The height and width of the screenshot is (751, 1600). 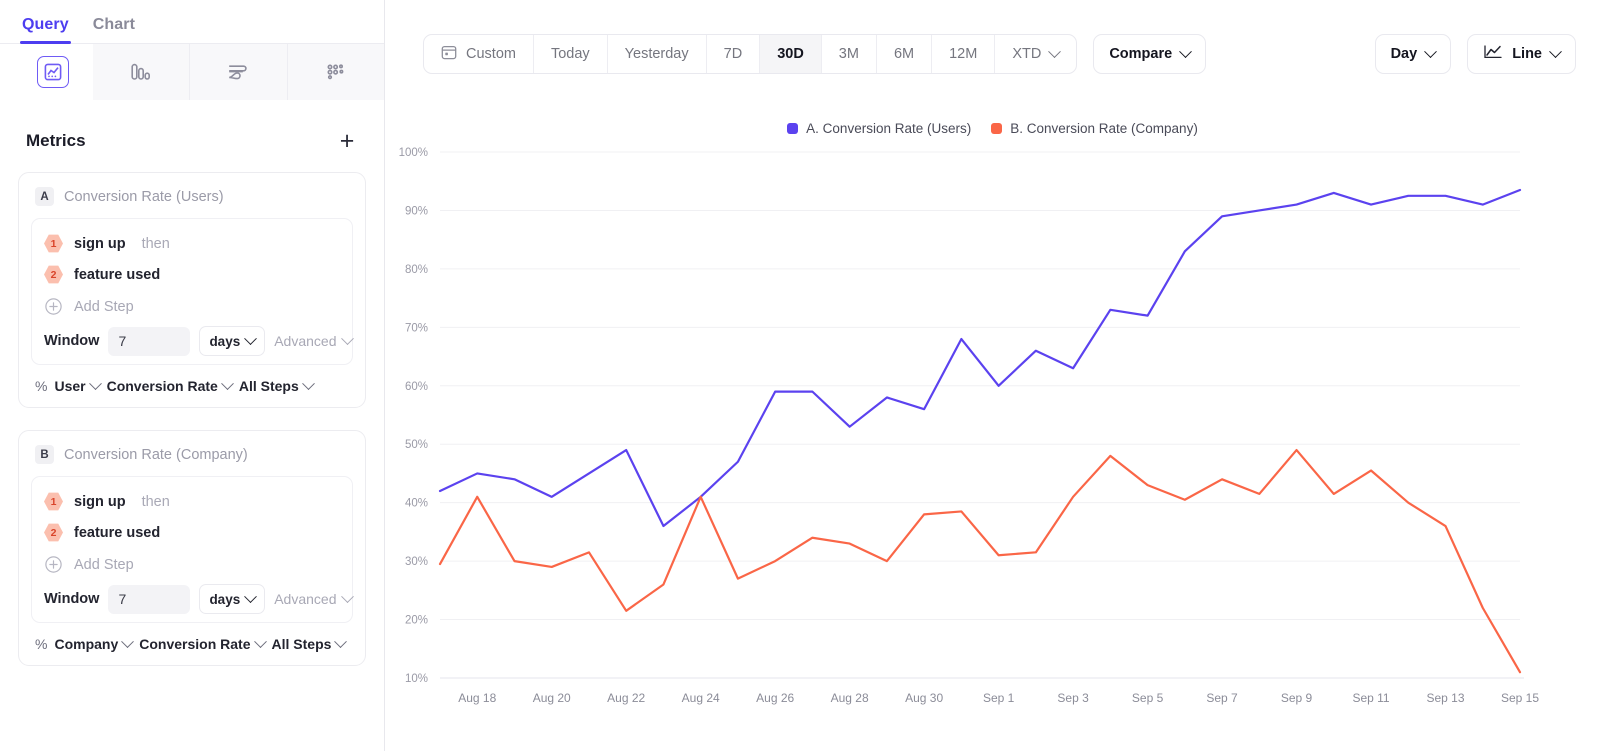 I want to click on x-axis-tick: Sep 1, so click(x=999, y=698).